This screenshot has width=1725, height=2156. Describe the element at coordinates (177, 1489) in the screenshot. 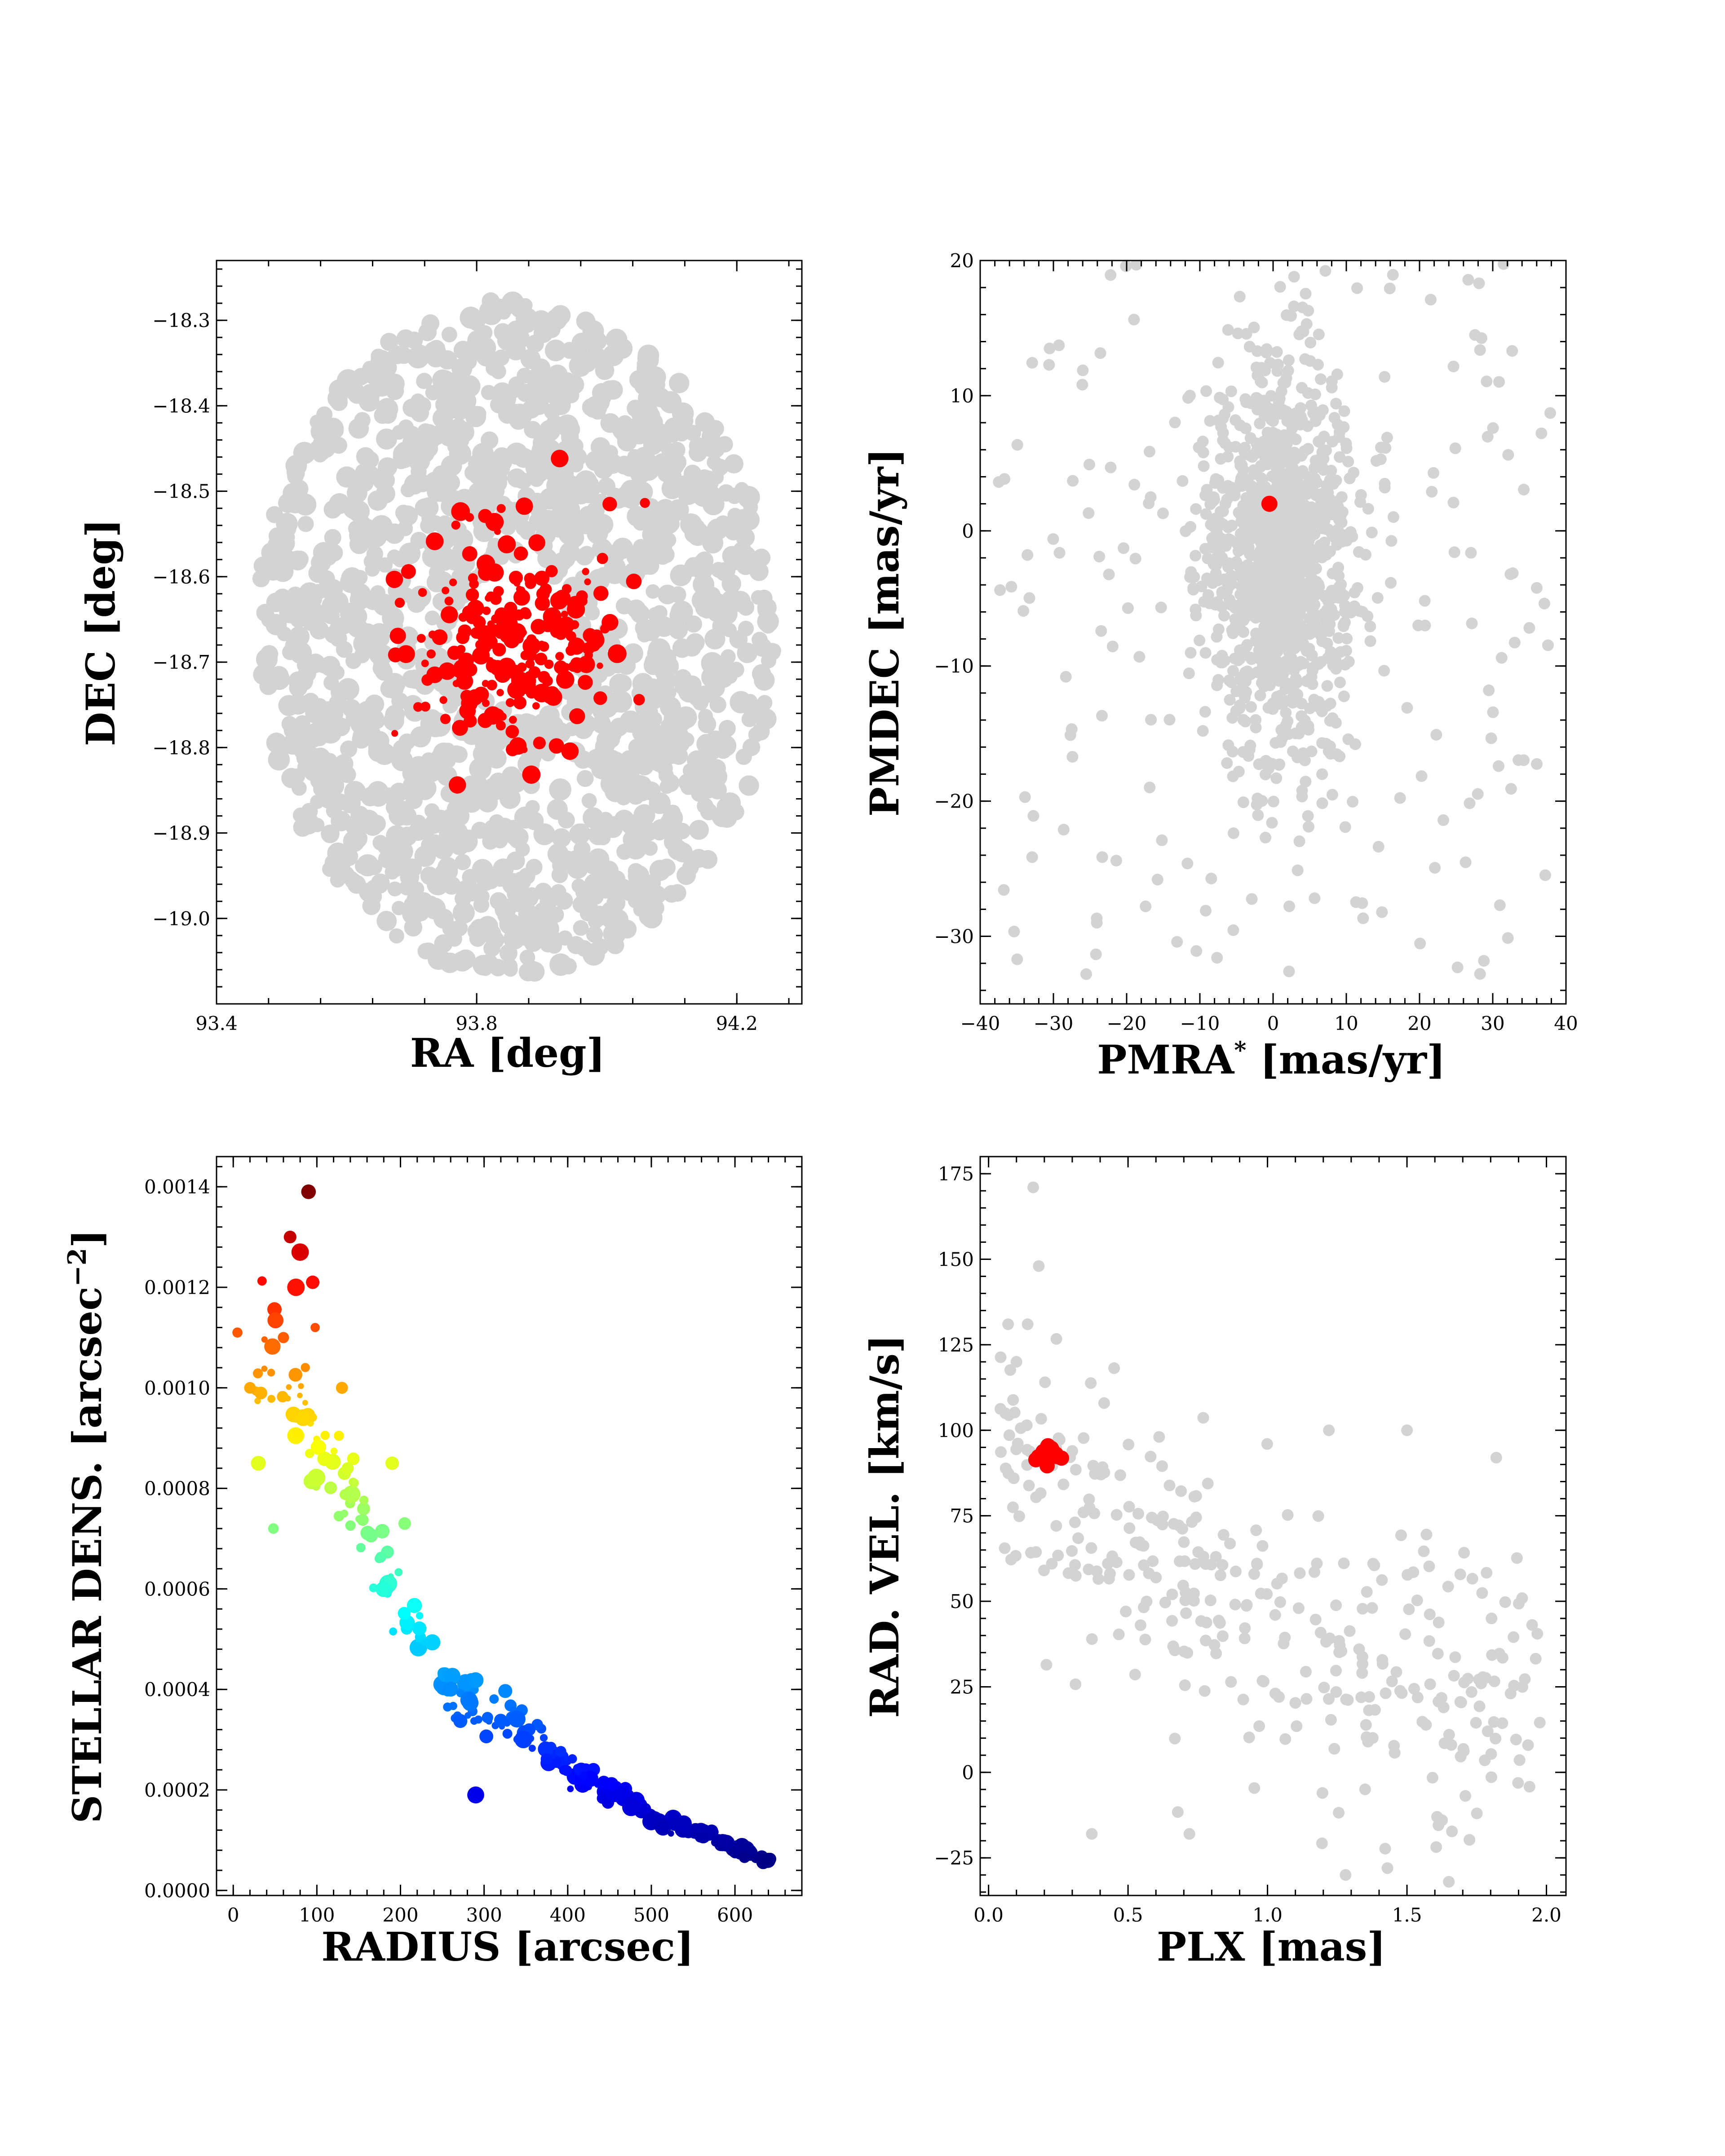

I see `y-tick-label: 0.0008` at that location.